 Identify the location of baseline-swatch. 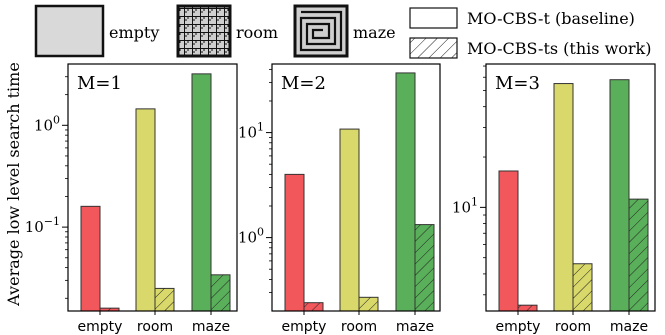
(433, 18).